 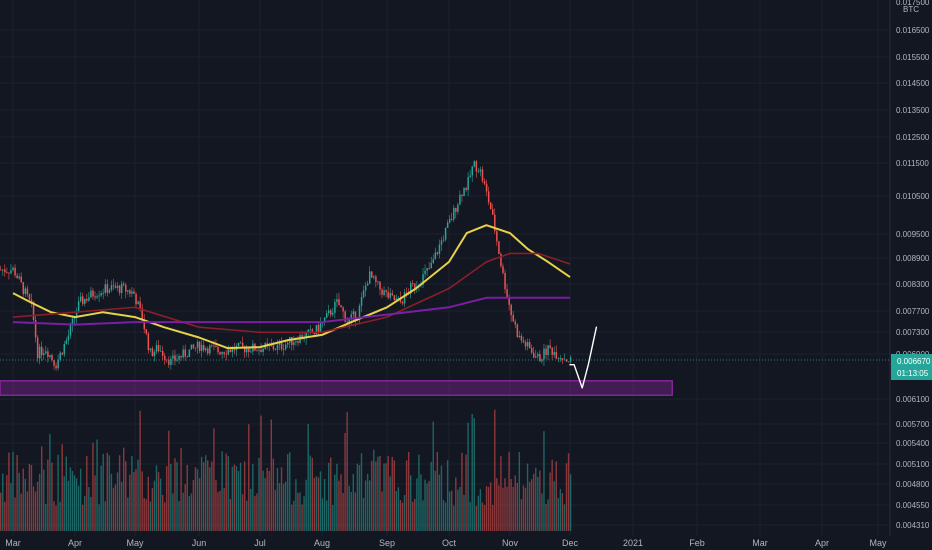 I want to click on price-tick: 0.008900, so click(x=913, y=258).